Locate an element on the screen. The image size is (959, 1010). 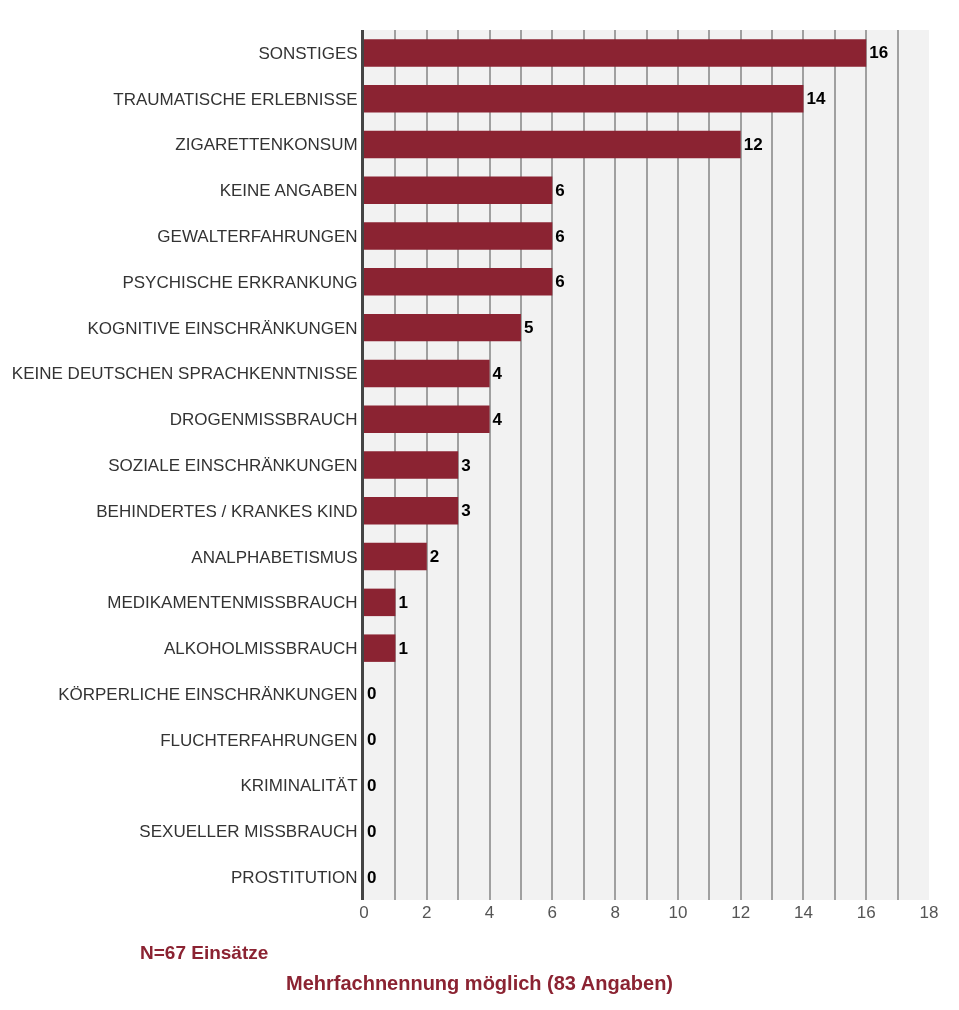
y-tick-label: FLUCHTERFAHRUNGEN is located at coordinates (259, 740).